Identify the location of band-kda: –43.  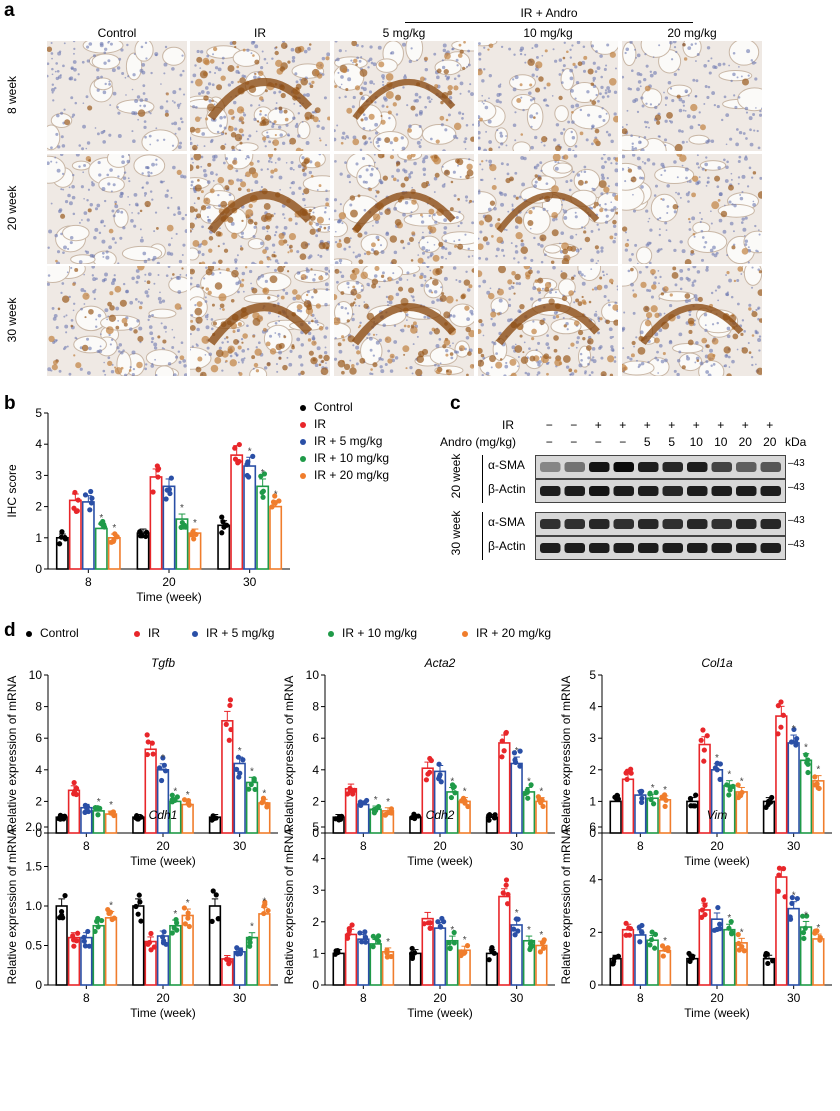
(796, 520).